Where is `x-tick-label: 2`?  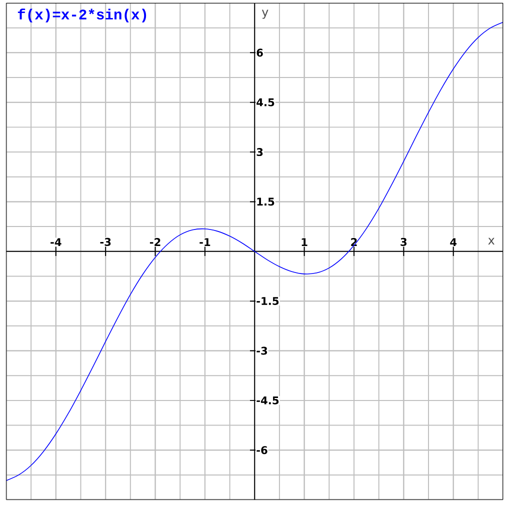
x-tick-label: 2 is located at coordinates (354, 242).